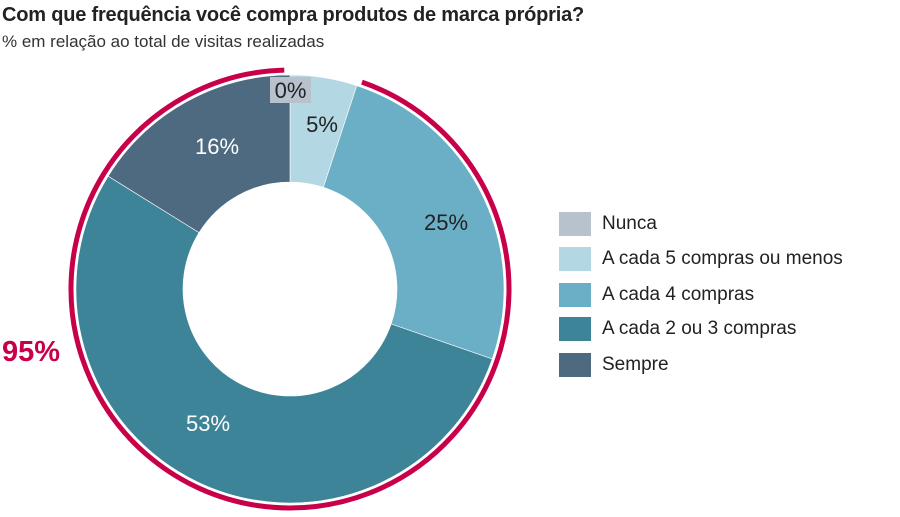  I want to click on legend-item-sempre: Sempre, so click(614, 365).